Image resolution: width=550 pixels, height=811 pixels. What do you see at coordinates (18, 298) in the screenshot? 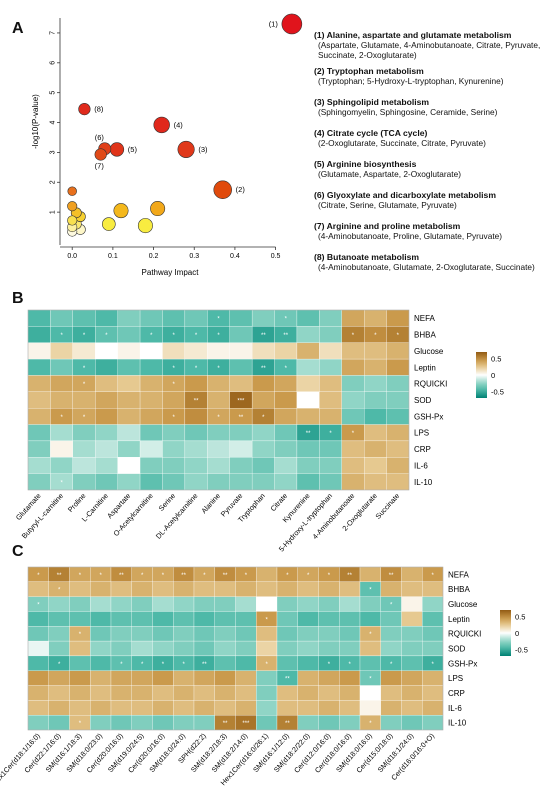
I see `panel-letter-b: B` at bounding box center [18, 298].